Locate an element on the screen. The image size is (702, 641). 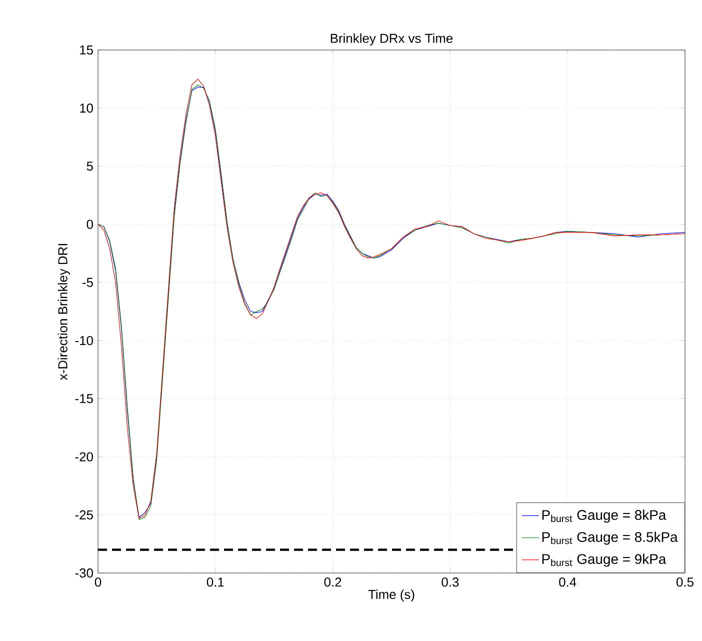
x-tick-label: 0.1 is located at coordinates (215, 582).